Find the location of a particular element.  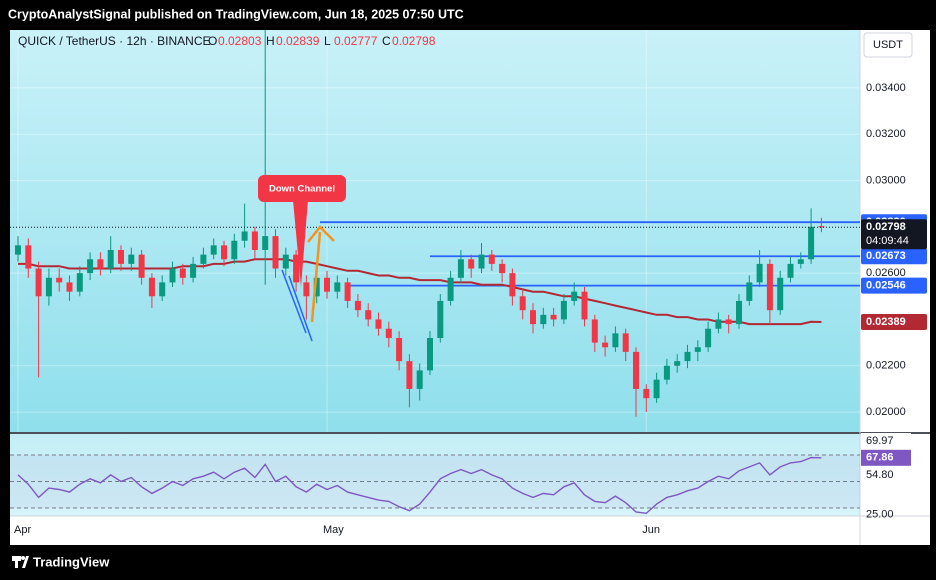

y-tick-label: 0.03400 is located at coordinates (886, 88).